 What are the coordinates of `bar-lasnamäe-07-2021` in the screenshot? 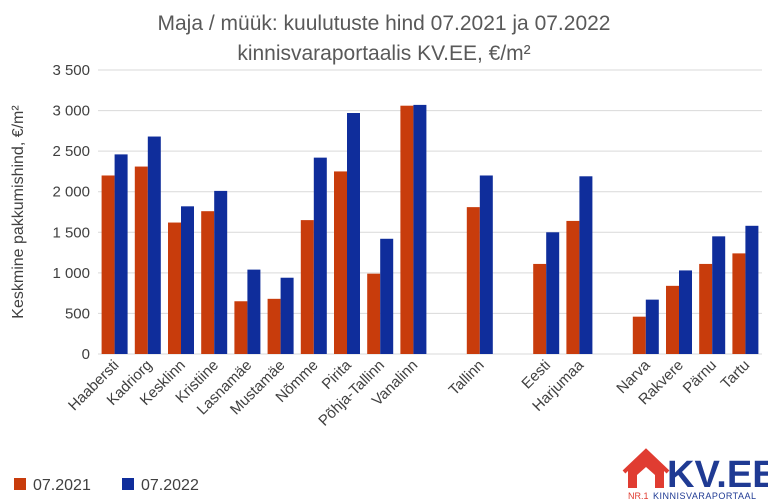 It's located at (241, 327).